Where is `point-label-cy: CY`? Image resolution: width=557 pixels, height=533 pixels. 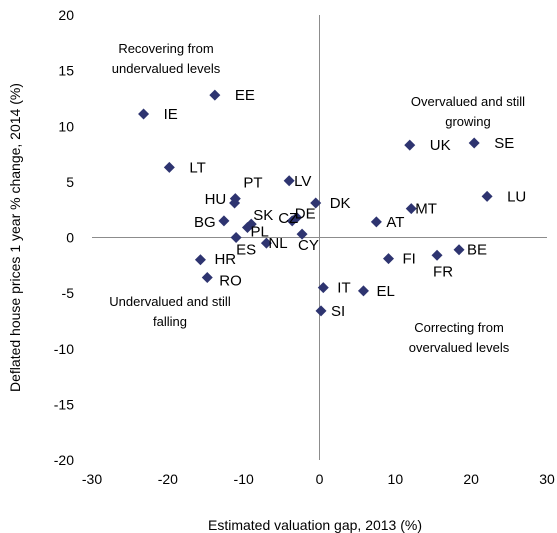 point-label-cy: CY is located at coordinates (308, 245).